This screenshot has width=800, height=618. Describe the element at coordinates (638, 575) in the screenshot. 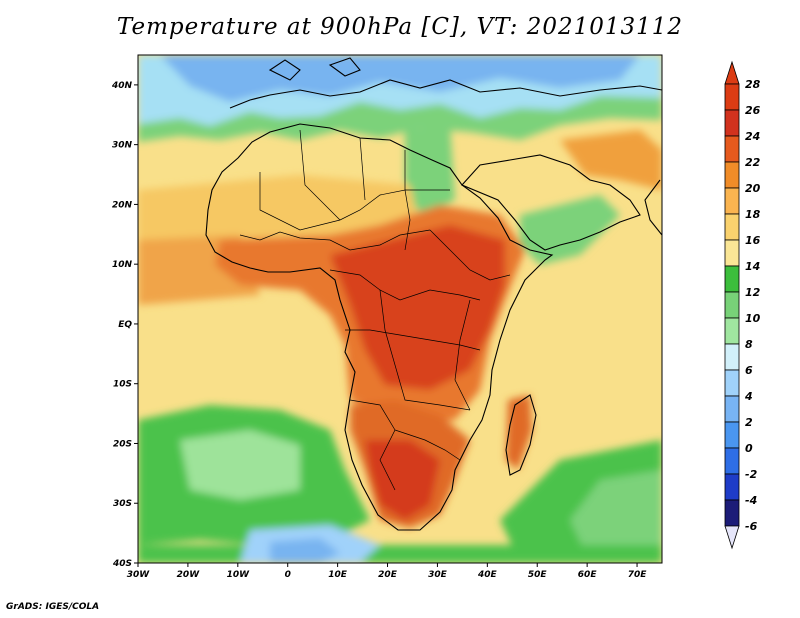

I see `lon-label: 70E` at that location.